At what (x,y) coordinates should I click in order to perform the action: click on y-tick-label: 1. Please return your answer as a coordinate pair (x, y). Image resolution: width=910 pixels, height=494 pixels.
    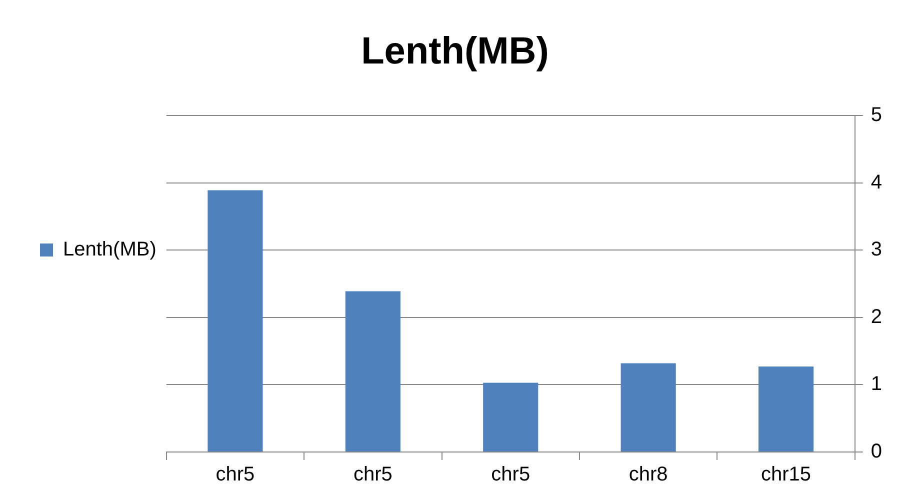
    Looking at the image, I should click on (876, 384).